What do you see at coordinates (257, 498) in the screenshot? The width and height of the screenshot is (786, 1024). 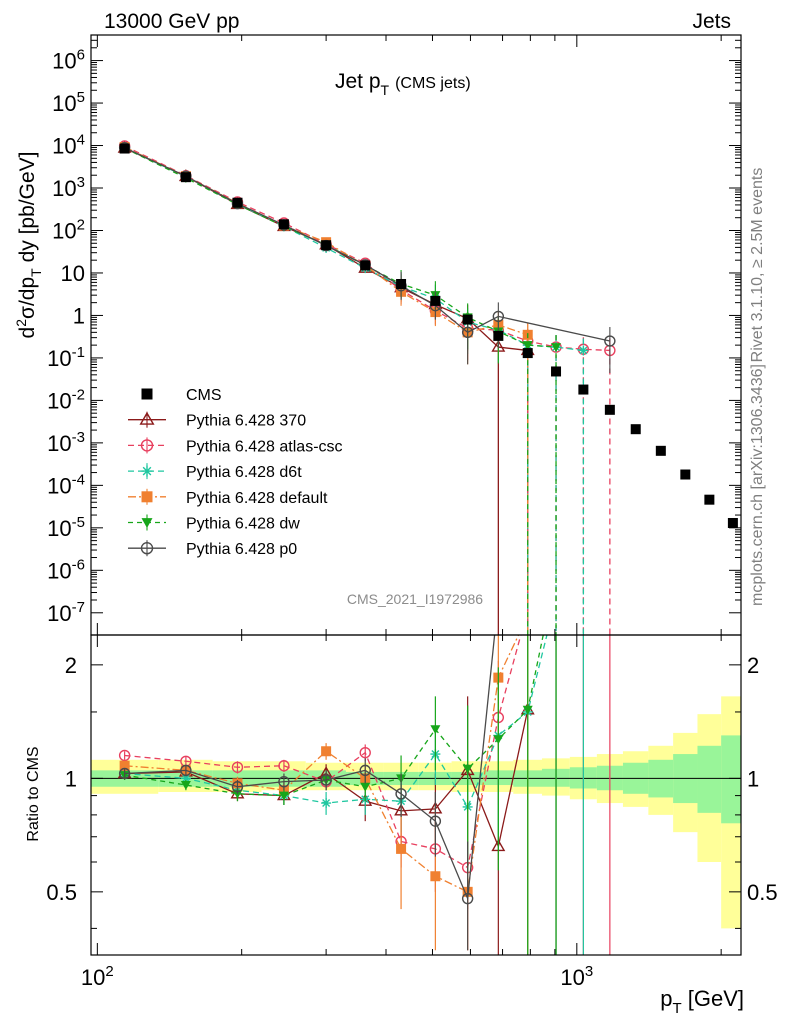 I see `legend-label: Pythia 6.428 default` at bounding box center [257, 498].